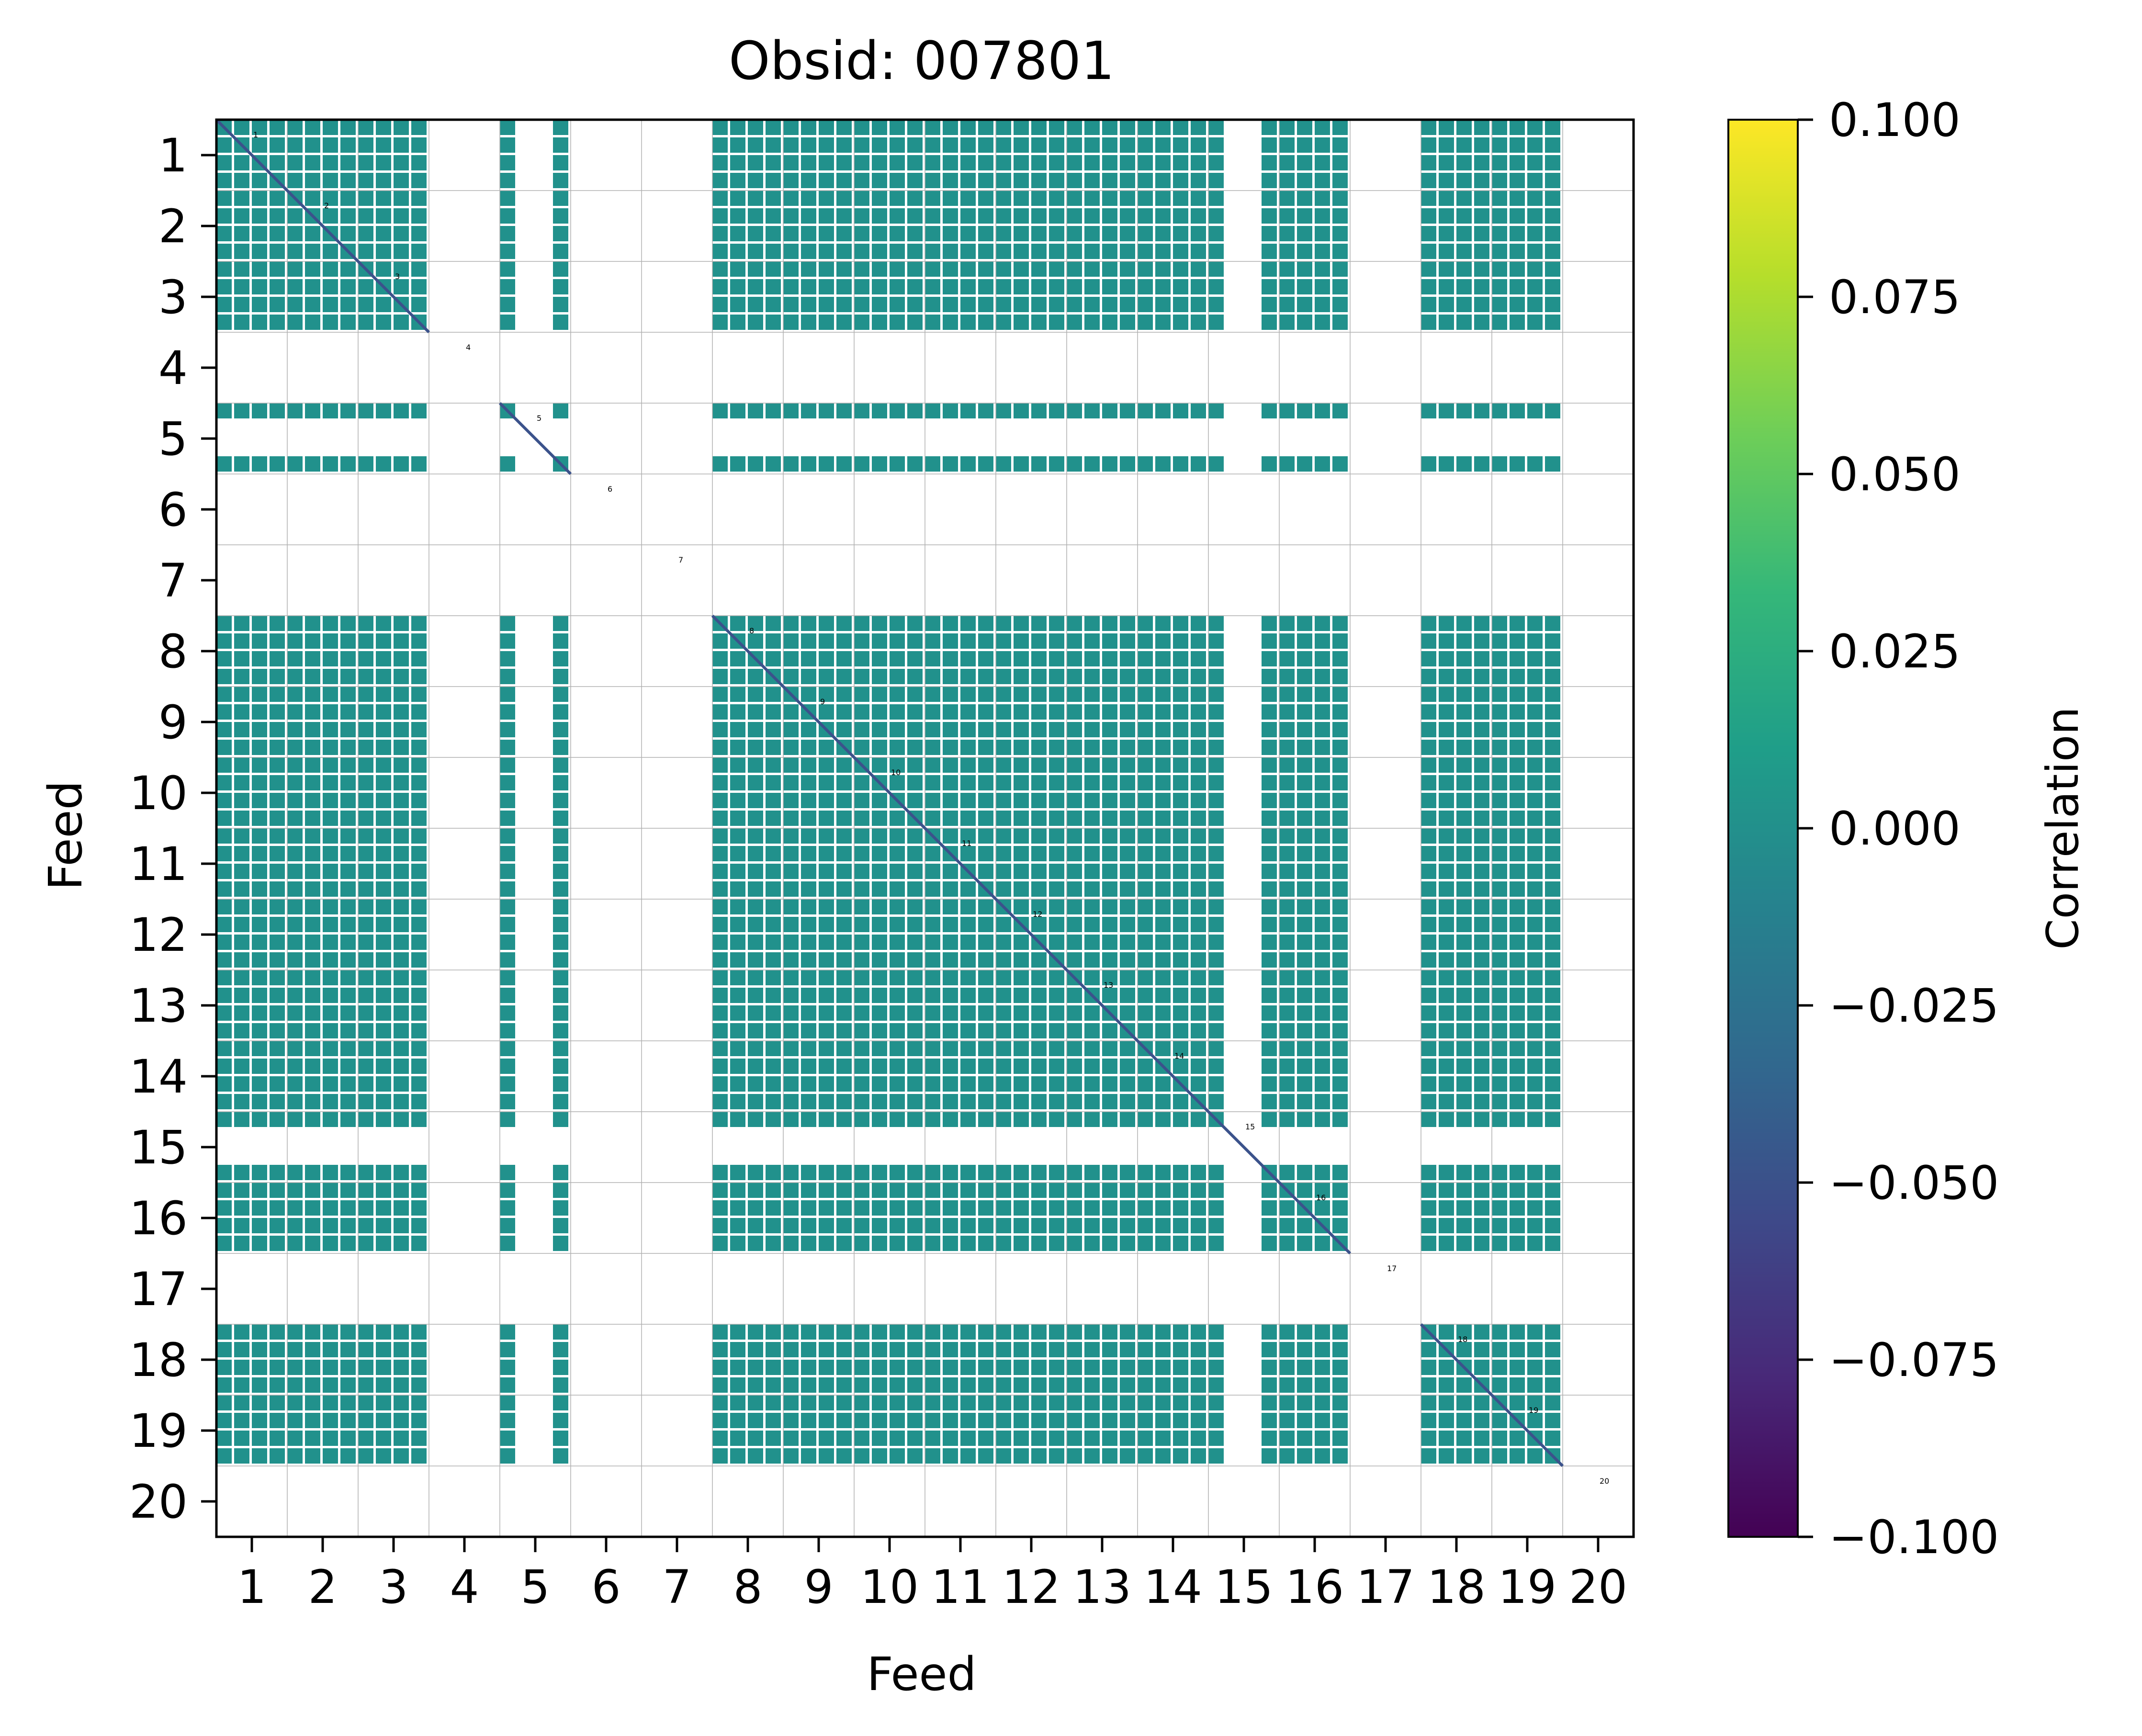 Image resolution: width=2142 pixels, height=1736 pixels. I want to click on x-tick-label: 20, so click(1598, 1587).